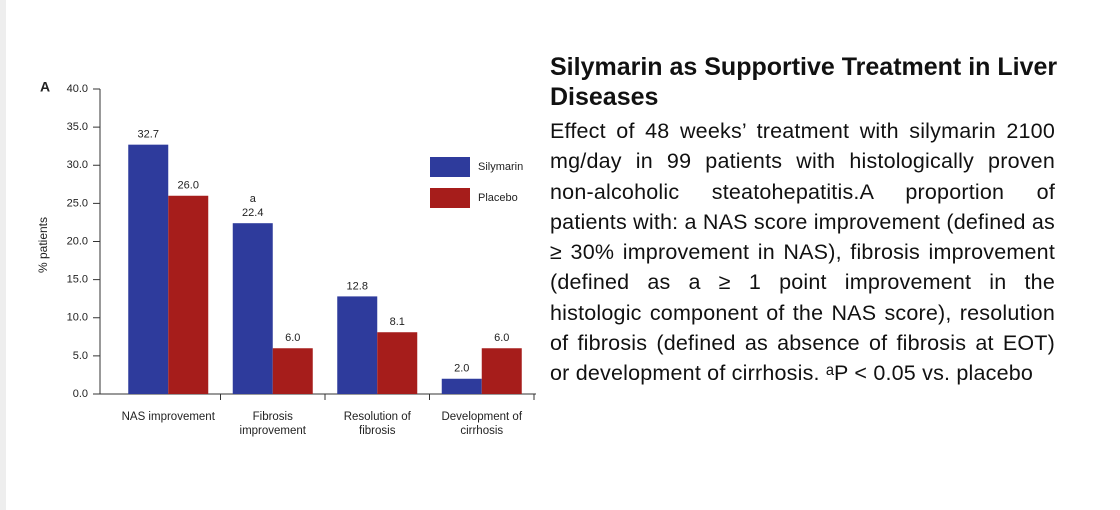 The image size is (1120, 510). Describe the element at coordinates (43, 245) in the screenshot. I see `y-axis-label: % patients` at that location.